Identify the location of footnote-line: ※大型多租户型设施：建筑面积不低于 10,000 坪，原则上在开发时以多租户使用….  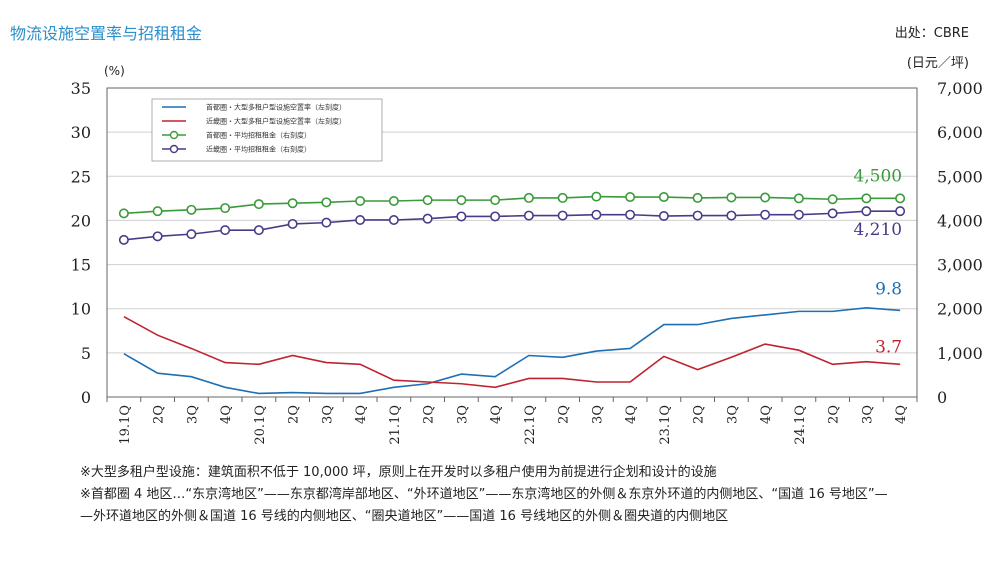
(398, 472).